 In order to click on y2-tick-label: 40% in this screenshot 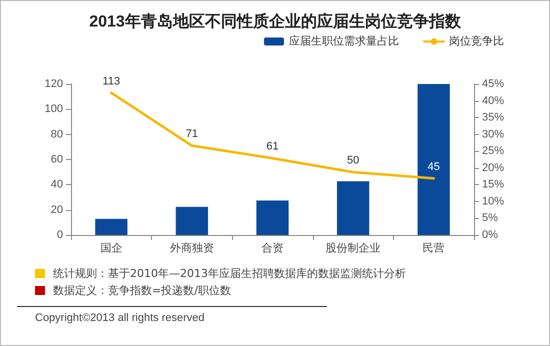, I will do `click(493, 100)`.